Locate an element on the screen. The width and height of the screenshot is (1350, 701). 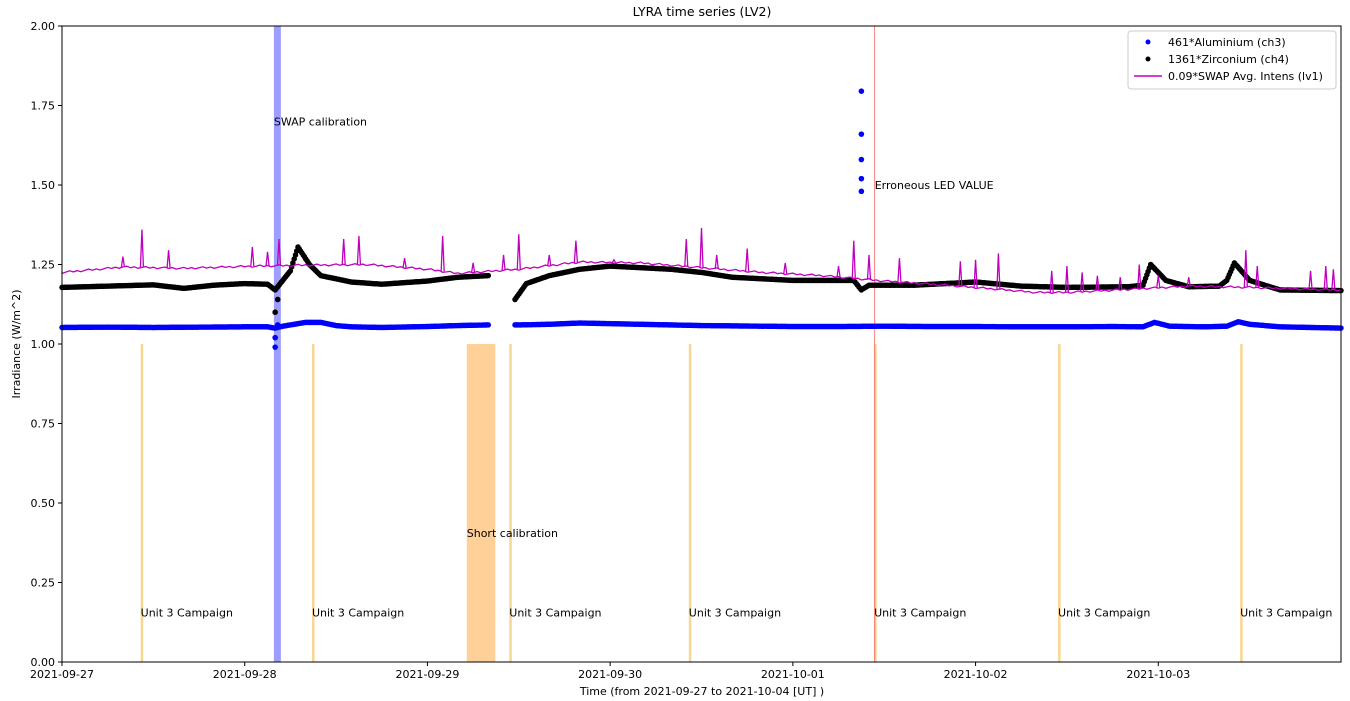
y-axis: 0.00 0.25 0.50 0.75 1.00 1.25 1.50 1.75 2.00 is located at coordinates (46, 344).